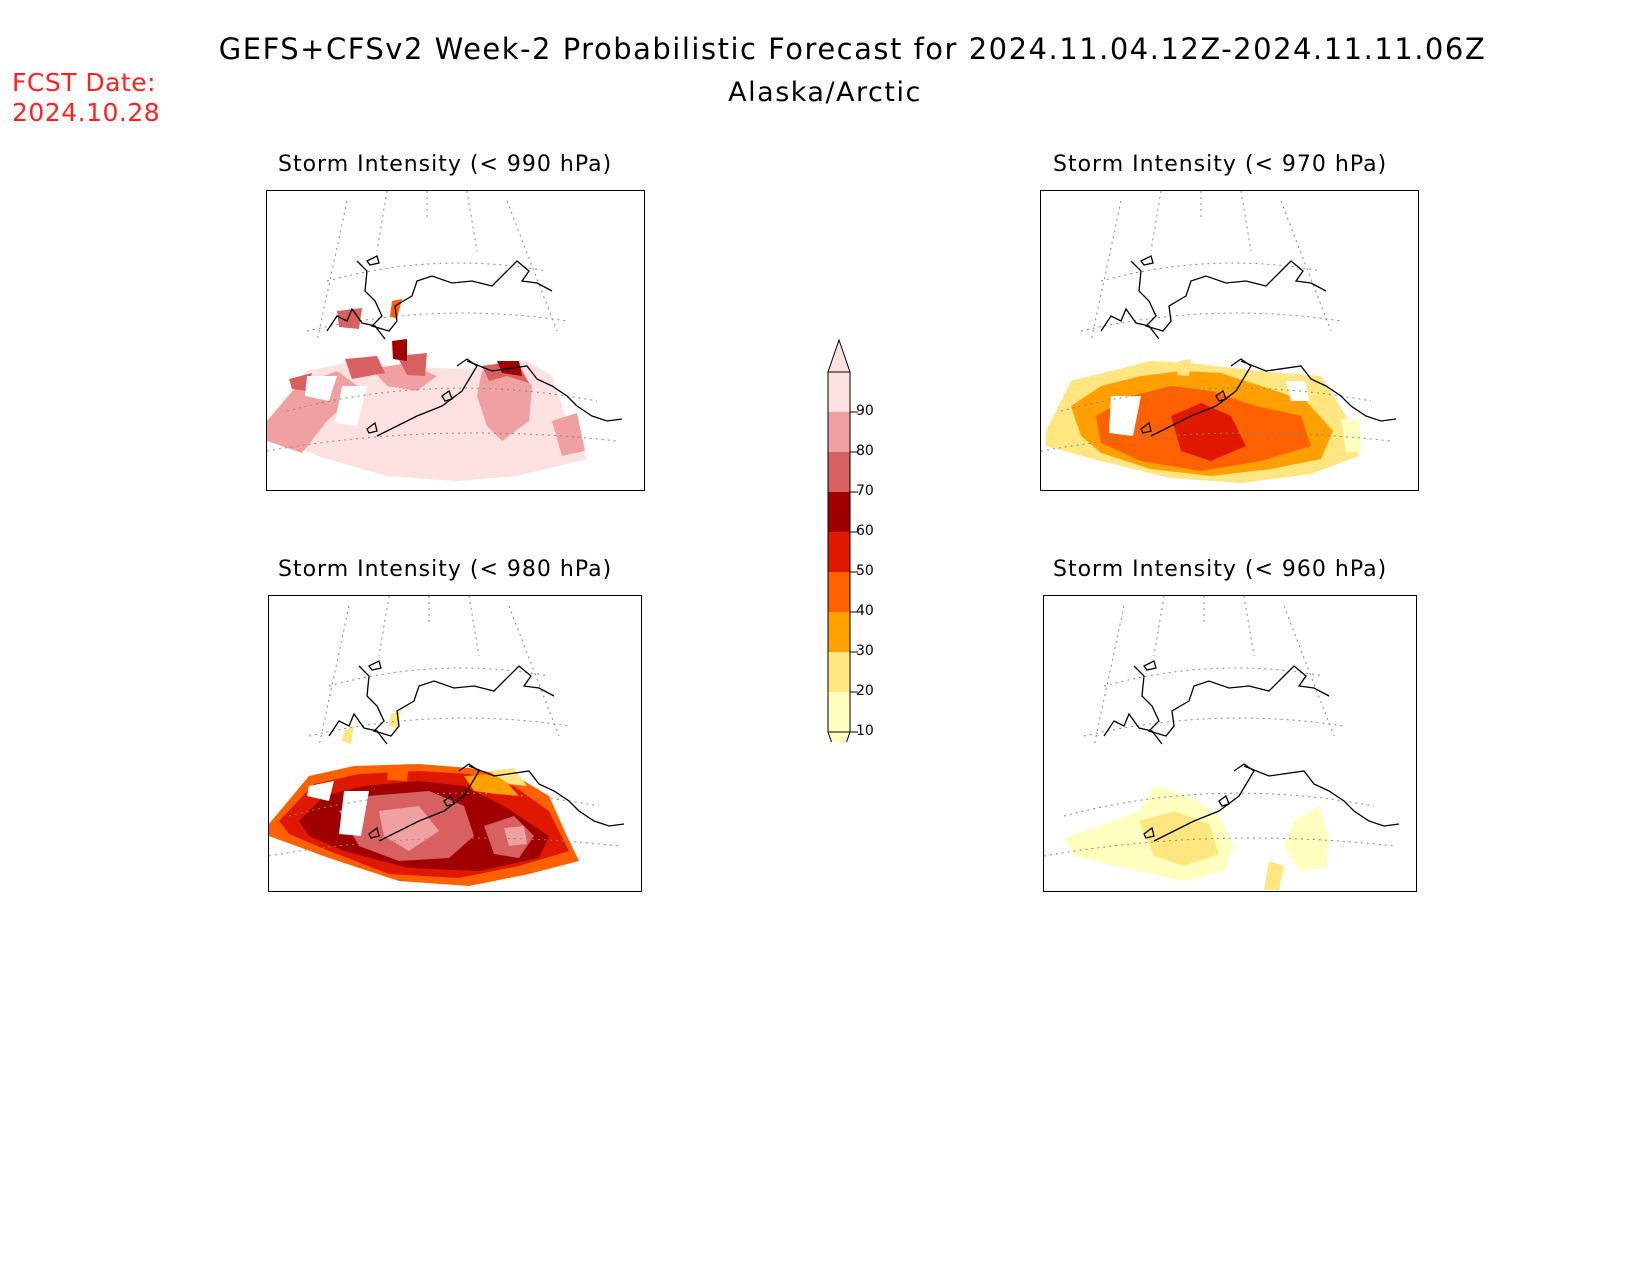  Describe the element at coordinates (865, 571) in the screenshot. I see `colorbar-label-50: 50` at that location.